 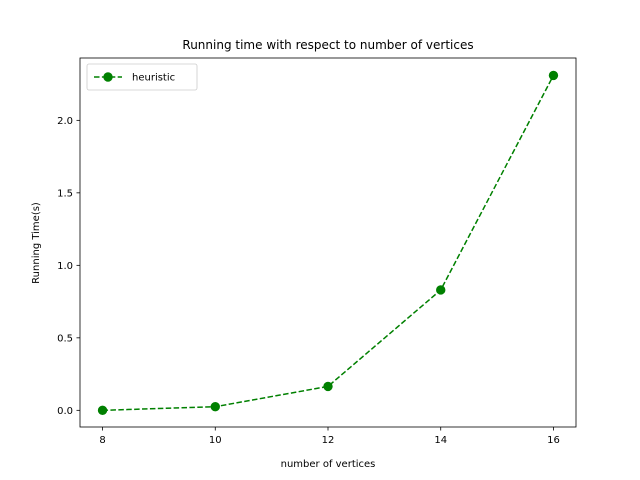 I want to click on x-axis-label: number of vertices, so click(x=328, y=464).